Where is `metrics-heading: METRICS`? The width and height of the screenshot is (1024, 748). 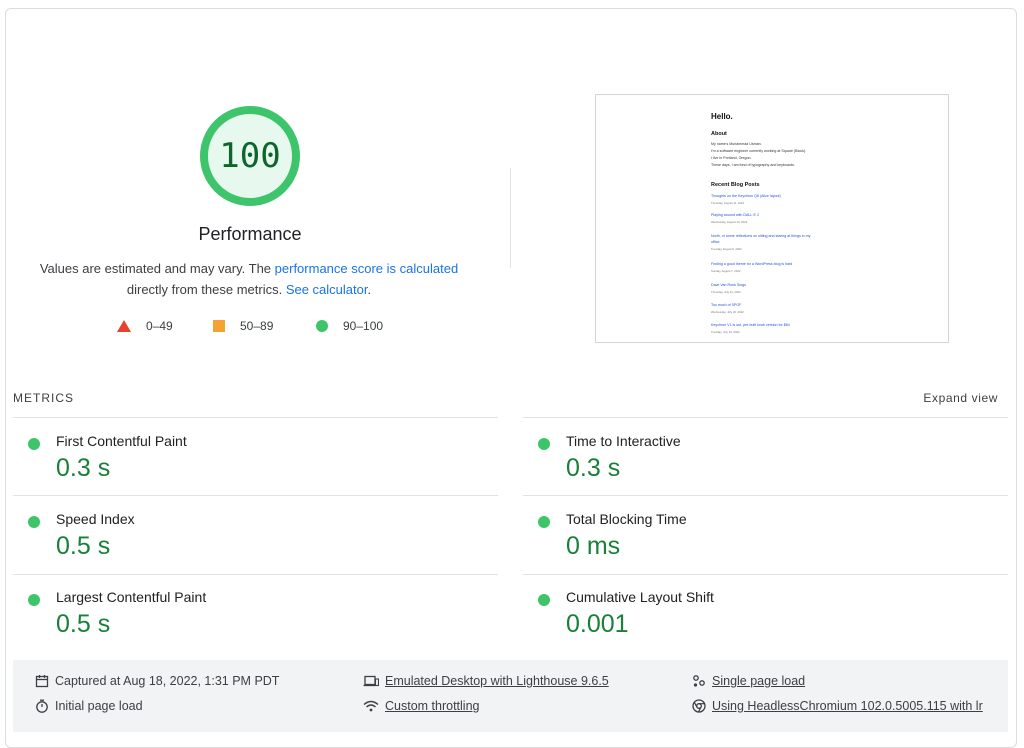 metrics-heading: METRICS is located at coordinates (43, 398).